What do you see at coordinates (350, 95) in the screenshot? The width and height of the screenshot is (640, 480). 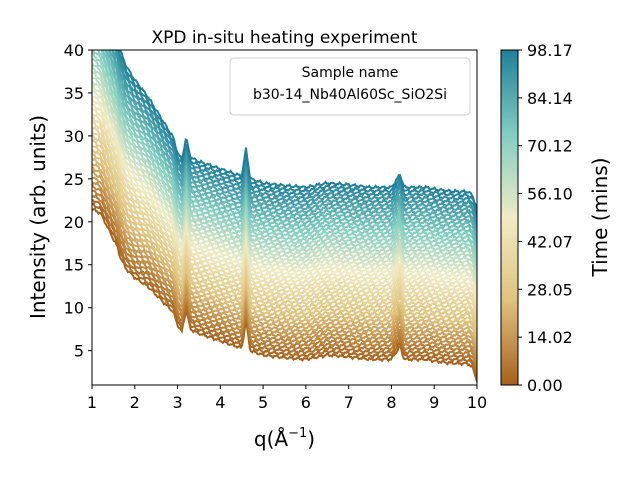 I see `legend-text: b30-14_Nb40Al60Sc_SiO2Si` at bounding box center [350, 95].